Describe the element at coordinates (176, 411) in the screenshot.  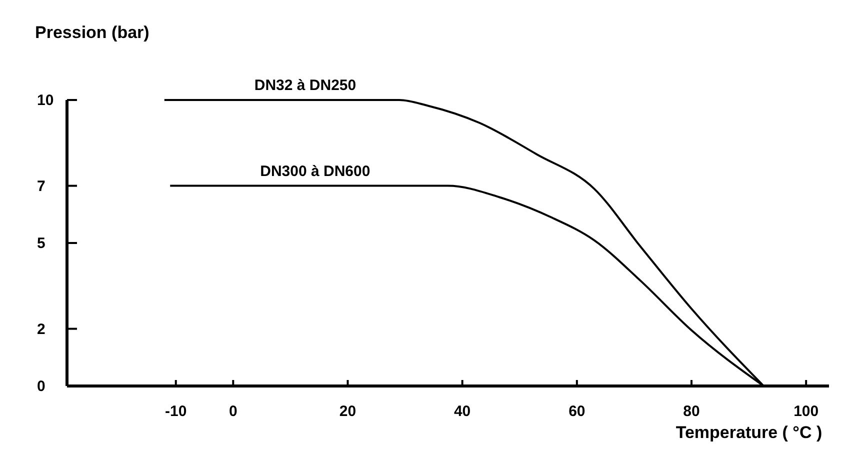
I see `x-tick-label: -10` at that location.